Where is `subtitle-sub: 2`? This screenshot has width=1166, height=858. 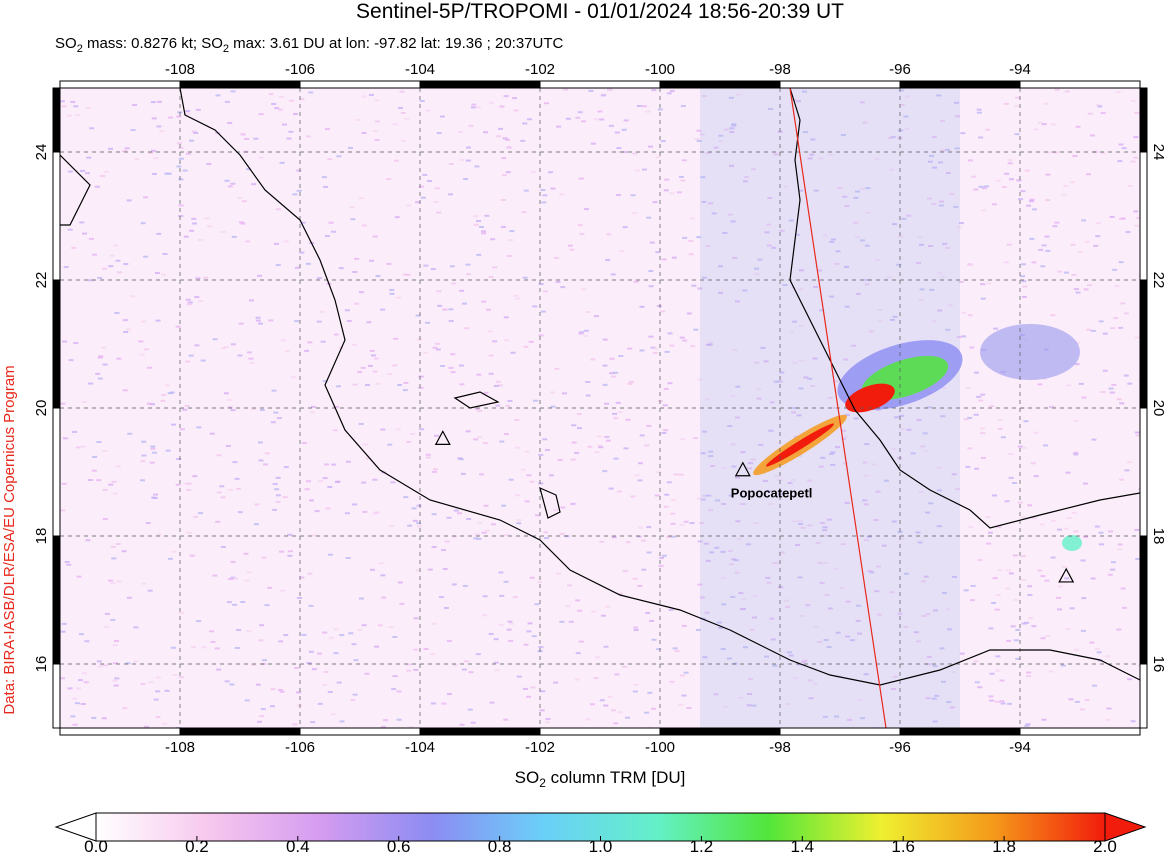
subtitle-sub: 2 is located at coordinates (226, 49).